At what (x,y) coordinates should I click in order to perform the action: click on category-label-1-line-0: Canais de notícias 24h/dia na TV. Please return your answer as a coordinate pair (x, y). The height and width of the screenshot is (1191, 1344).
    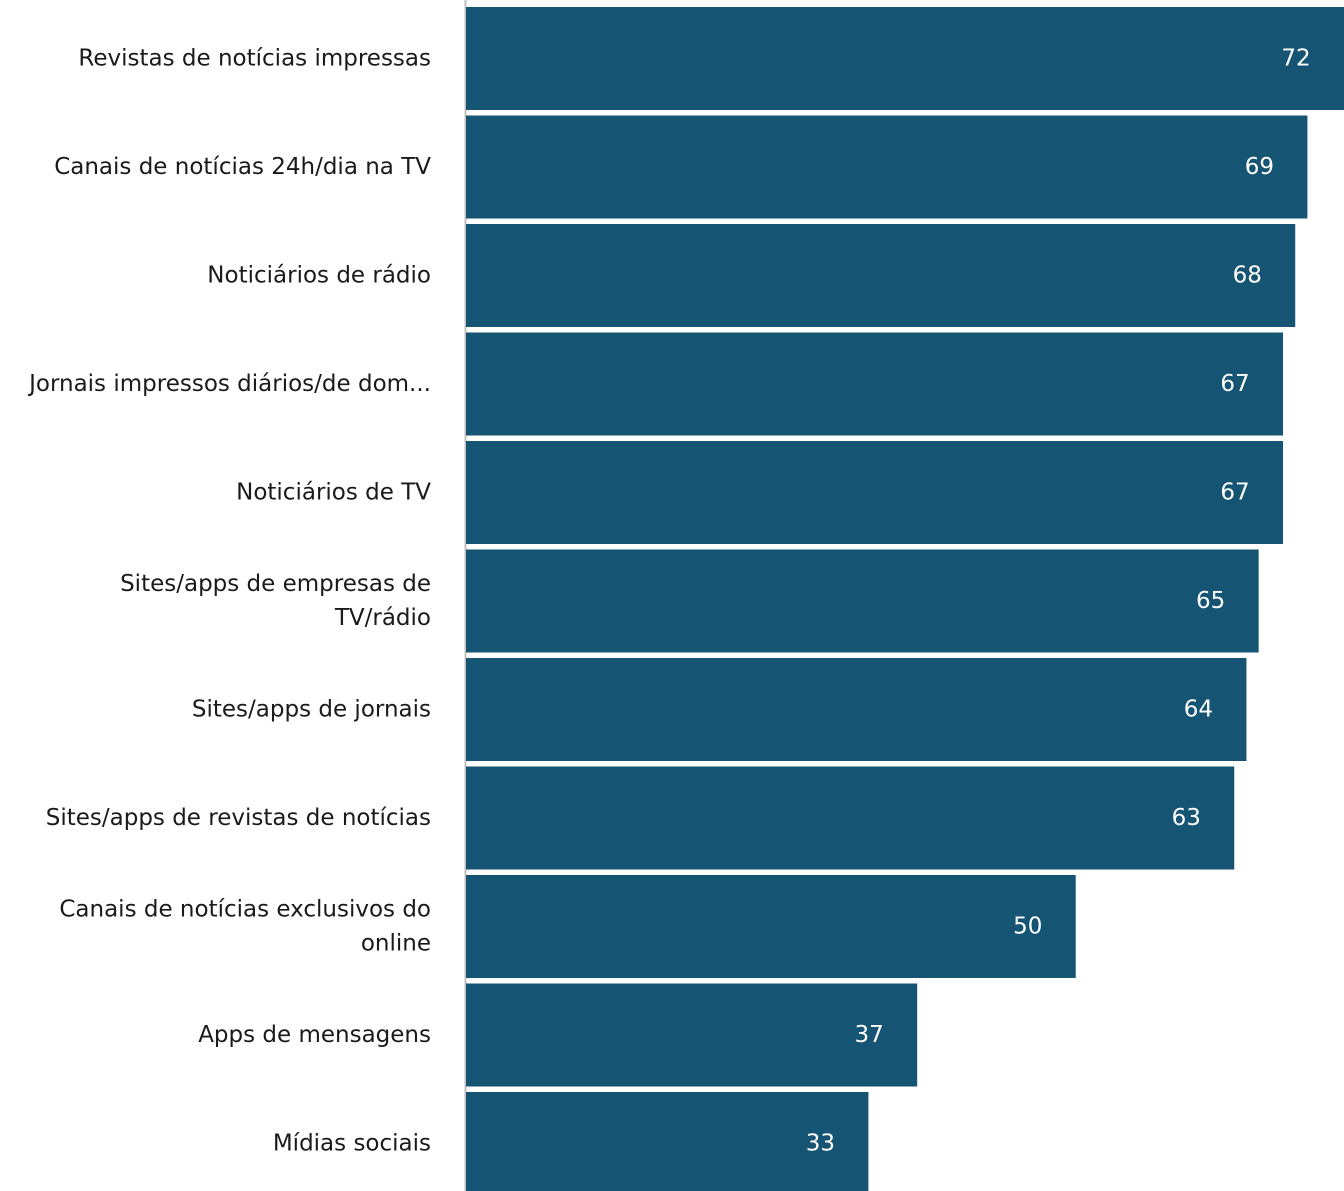
    Looking at the image, I should click on (242, 167).